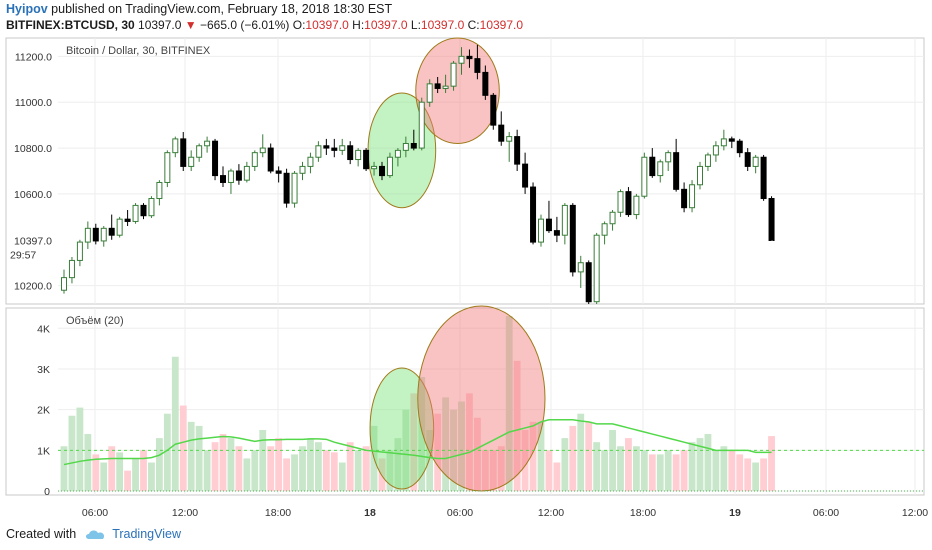 This screenshot has width=932, height=550. I want to click on y-tick-label: 10600.0, so click(33, 195).